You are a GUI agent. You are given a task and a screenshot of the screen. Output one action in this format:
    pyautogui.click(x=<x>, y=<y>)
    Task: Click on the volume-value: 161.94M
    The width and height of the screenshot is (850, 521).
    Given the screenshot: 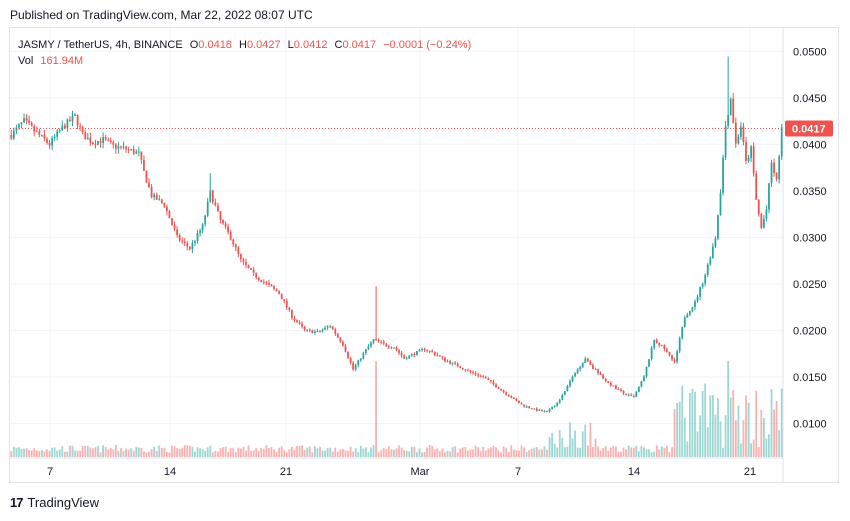 What is the action you would take?
    pyautogui.click(x=62, y=61)
    